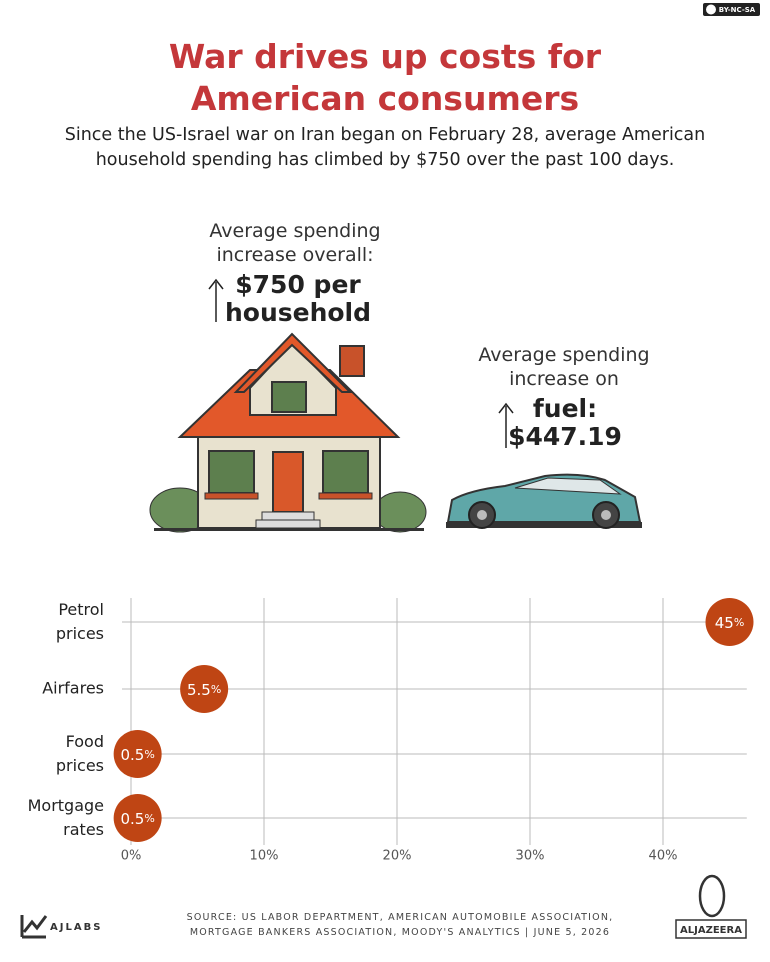 This screenshot has height=962, width=770. What do you see at coordinates (712, 896) in the screenshot?
I see `aljazeera-logo` at bounding box center [712, 896].